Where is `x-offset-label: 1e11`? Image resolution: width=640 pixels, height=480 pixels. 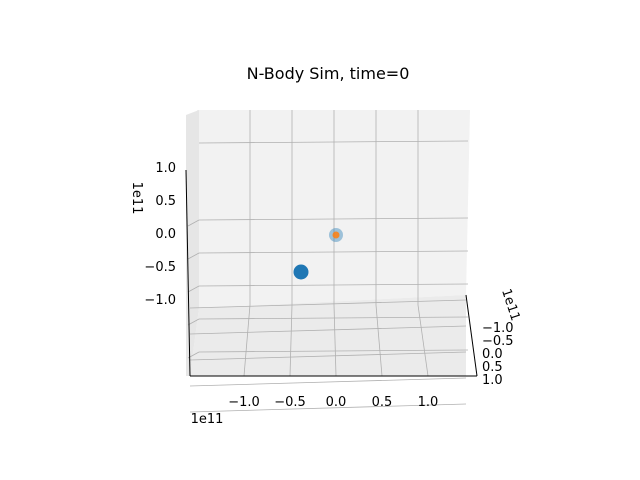
x-offset-label: 1e11 is located at coordinates (207, 419).